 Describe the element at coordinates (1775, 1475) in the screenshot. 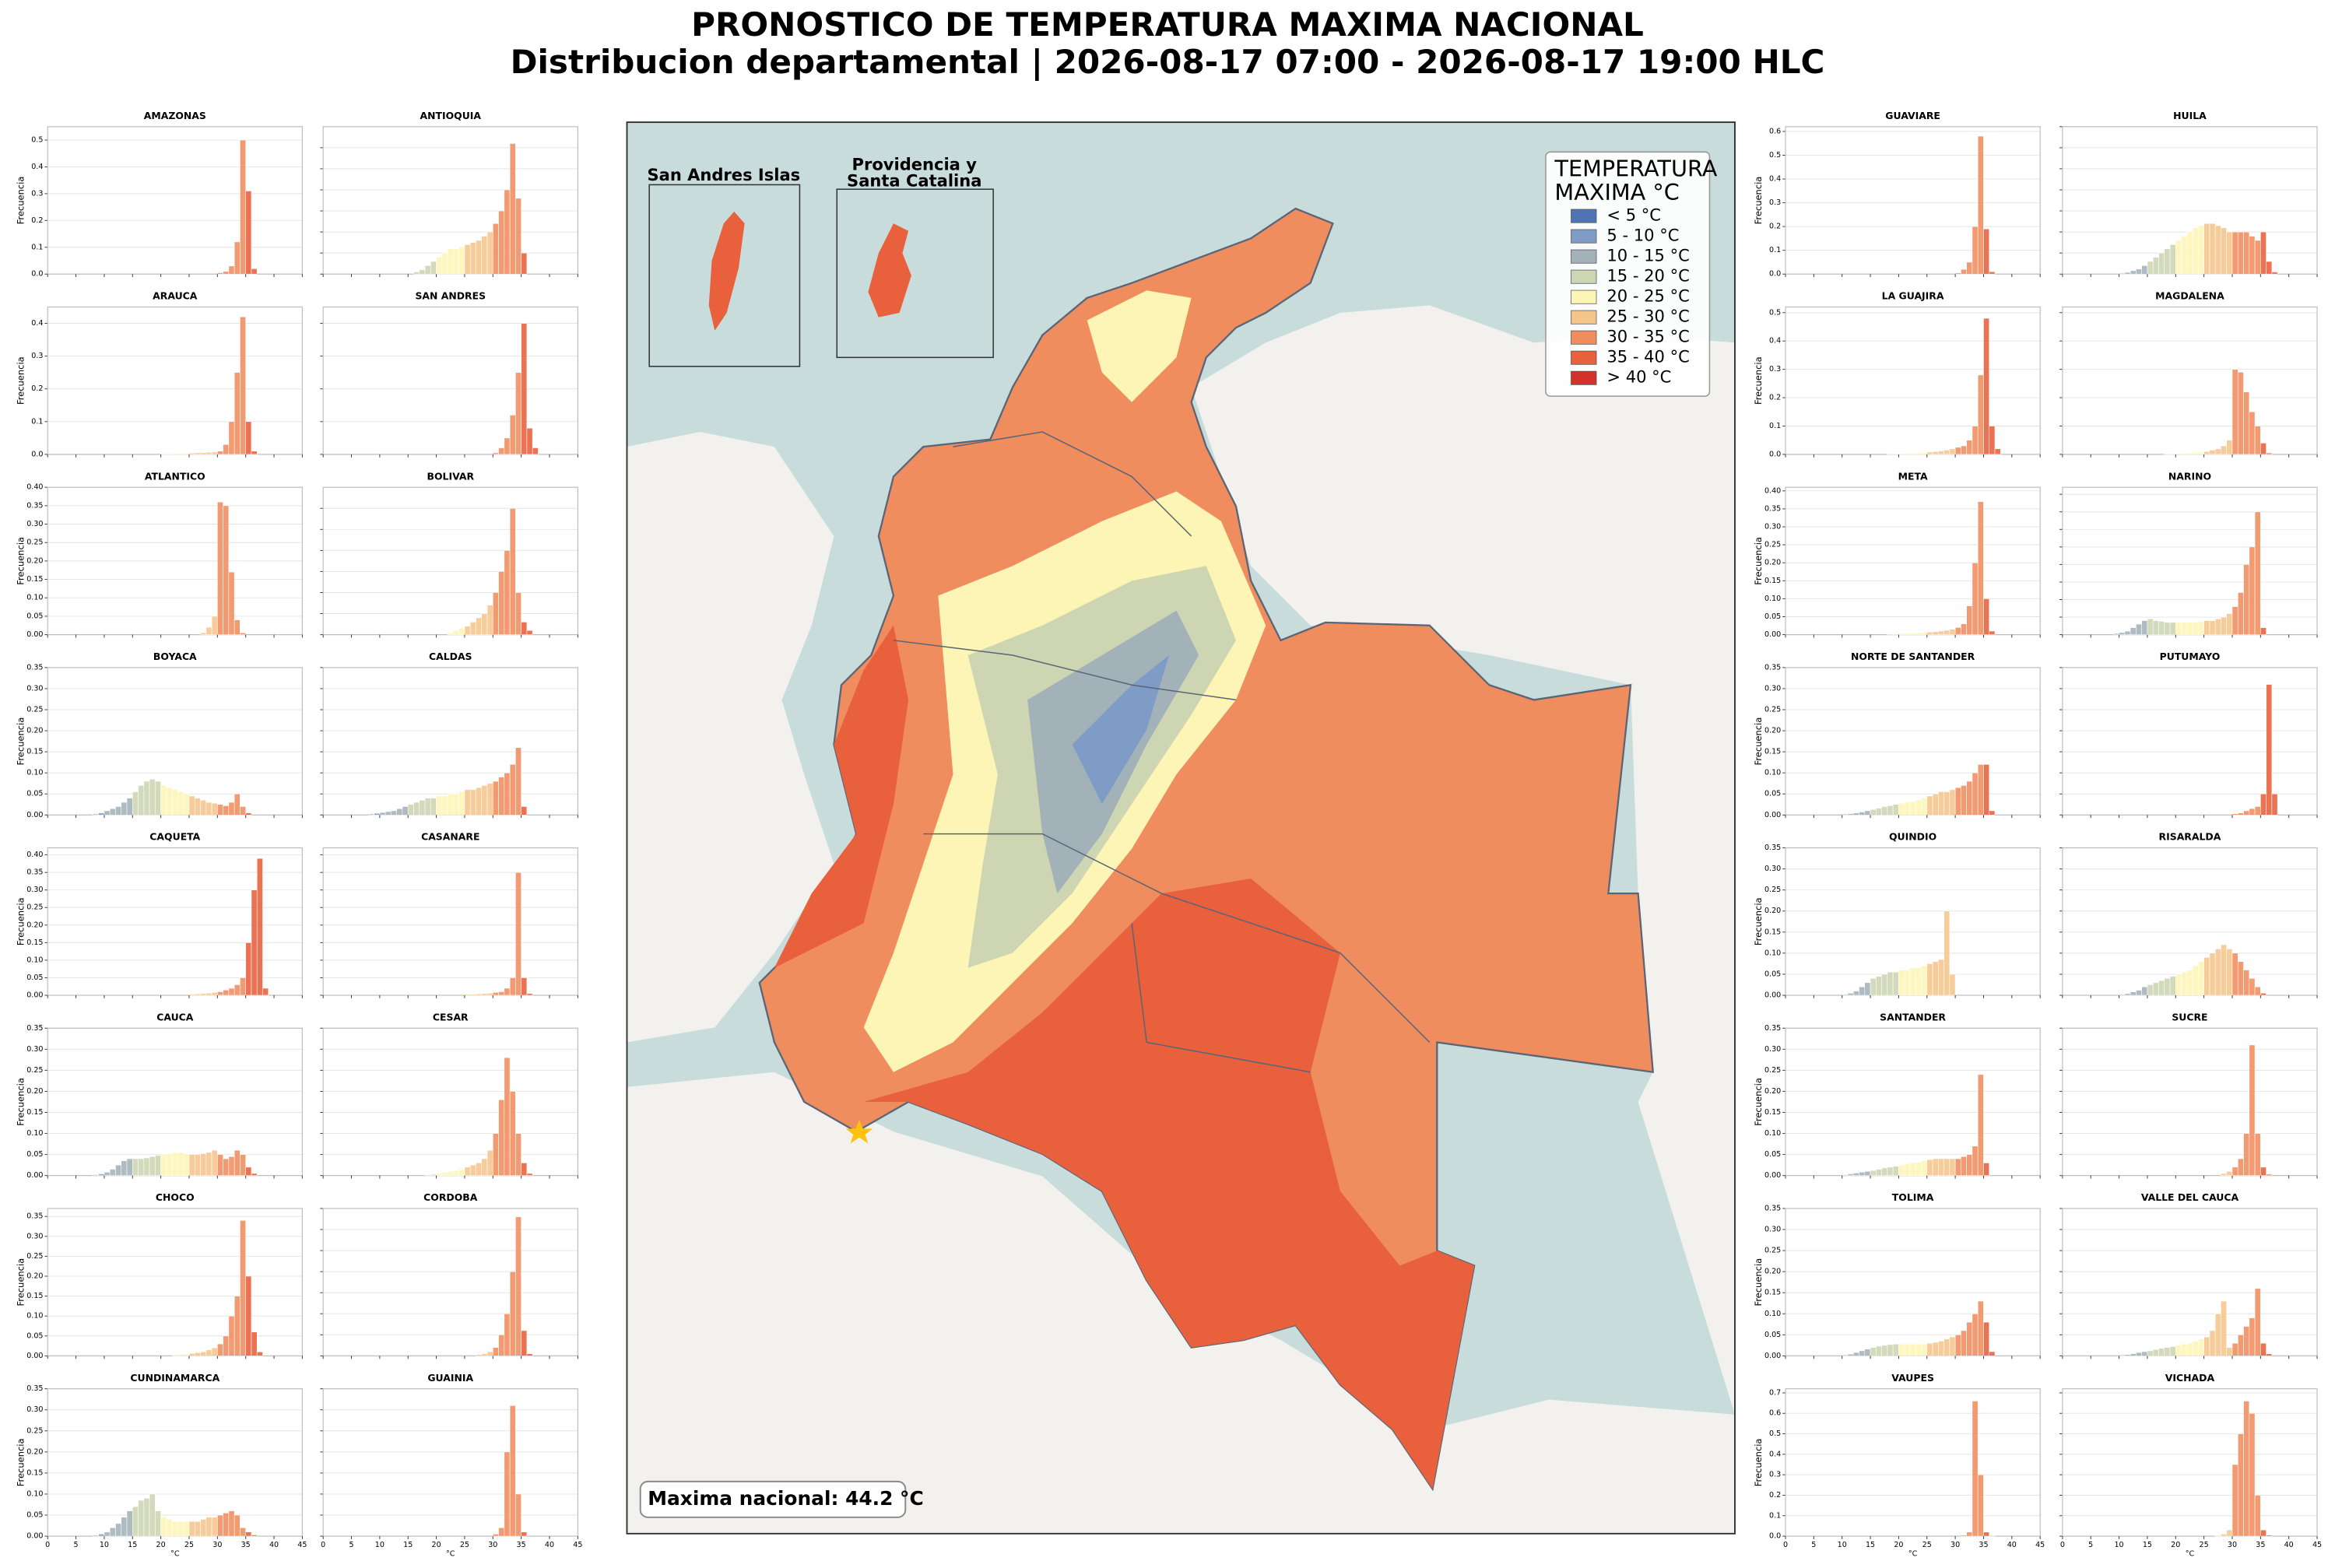

I see `y-tick-label: 0.3` at that location.